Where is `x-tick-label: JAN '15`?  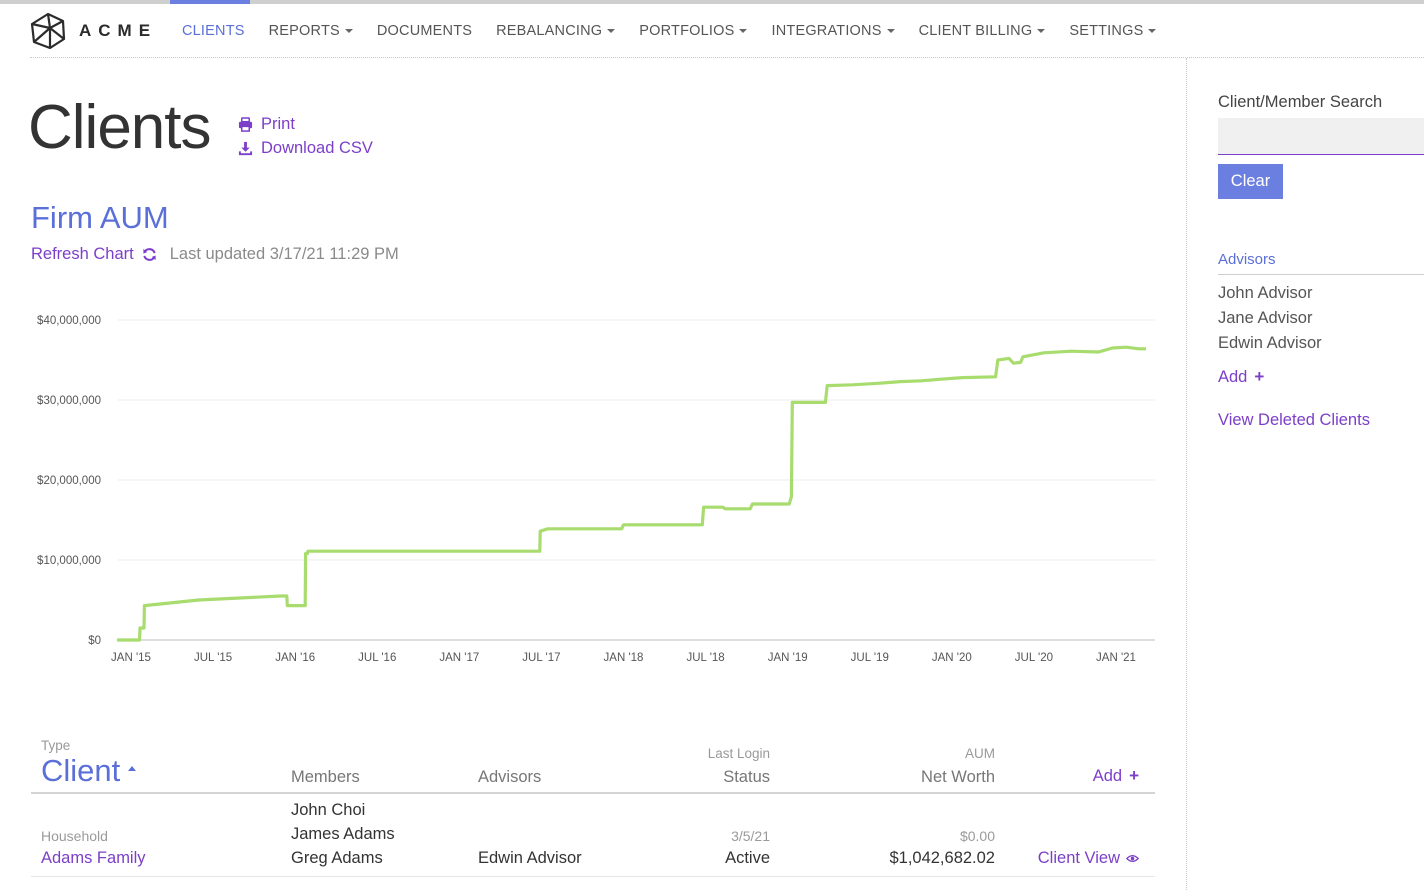
x-tick-label: JAN '15 is located at coordinates (131, 658).